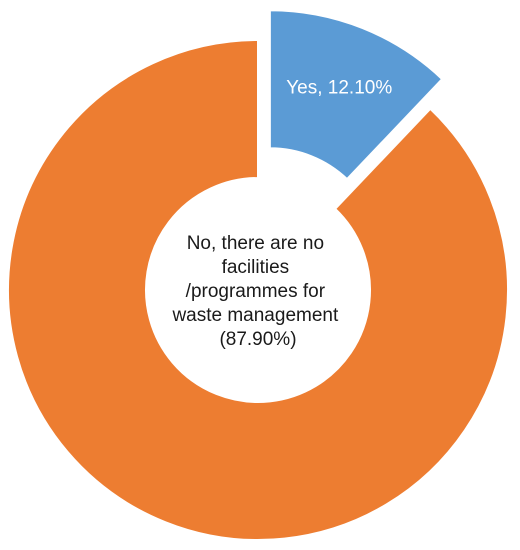  I want to click on slice-label-no-line: No, there are no, so click(255, 243).